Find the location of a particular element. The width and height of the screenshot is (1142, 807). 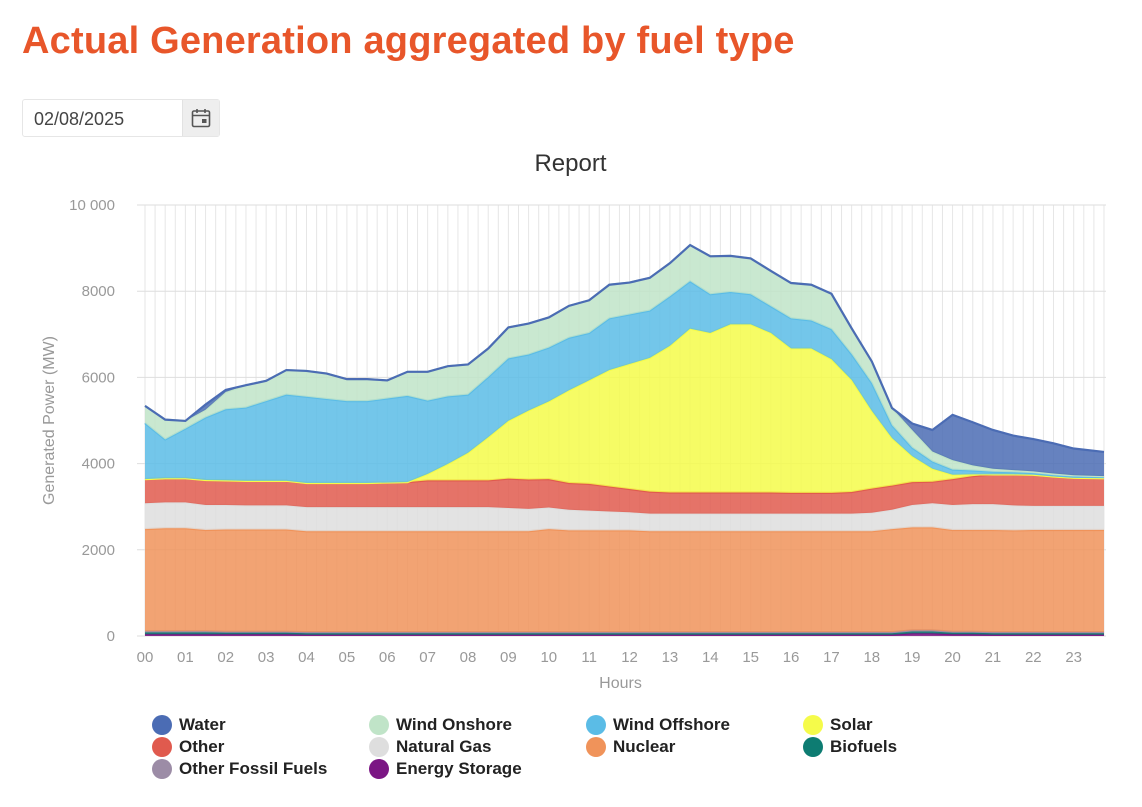

x-tick-label: 15 is located at coordinates (750, 657).